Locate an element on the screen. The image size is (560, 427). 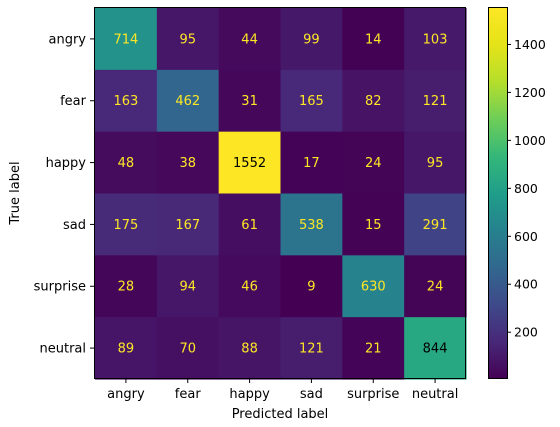
cell-fear-happy is located at coordinates (250, 101).